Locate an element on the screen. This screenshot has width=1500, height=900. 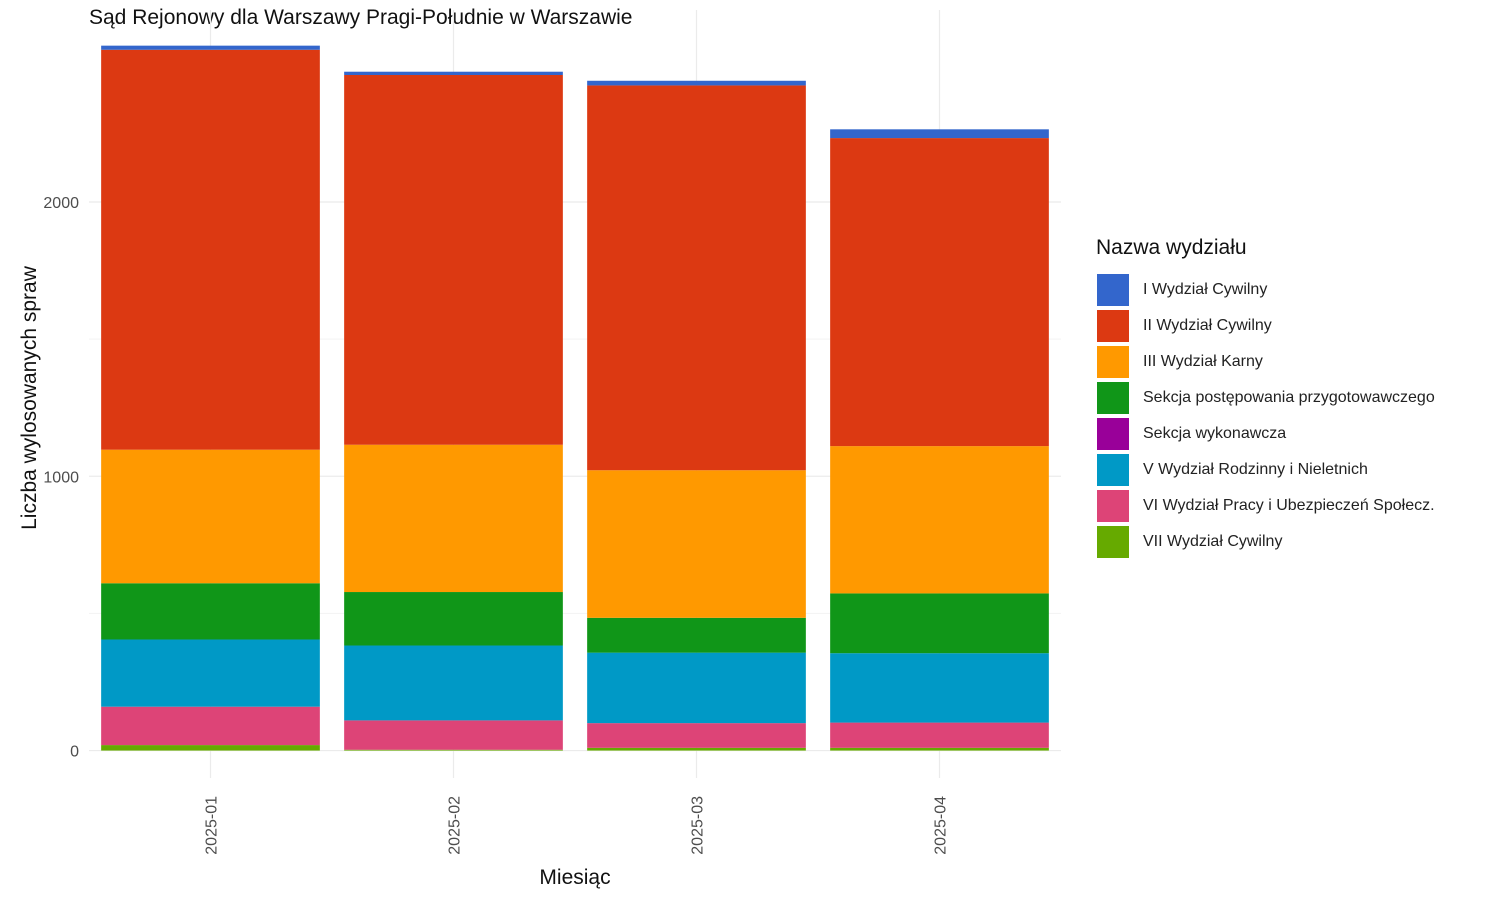
legend-label: V Wydział Rodzinny i Nieletnich is located at coordinates (1255, 469).